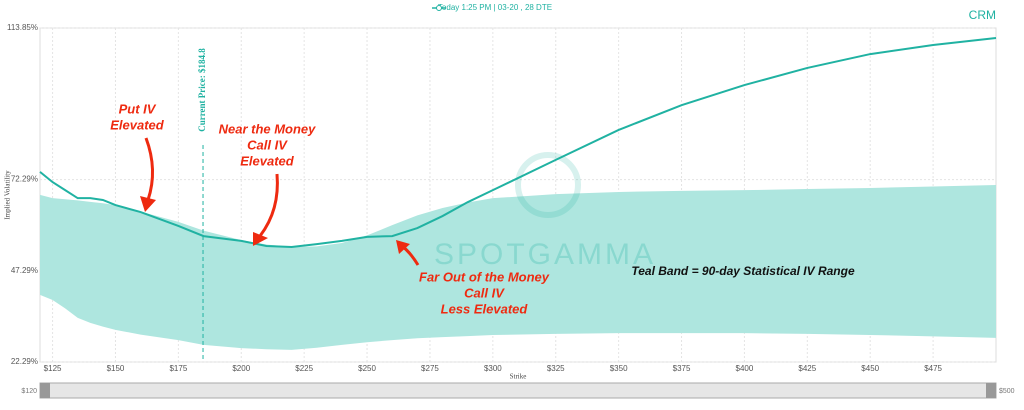 This screenshot has height=410, width=1024. What do you see at coordinates (1007, 391) in the screenshot?
I see `slider-max-label: $500` at bounding box center [1007, 391].